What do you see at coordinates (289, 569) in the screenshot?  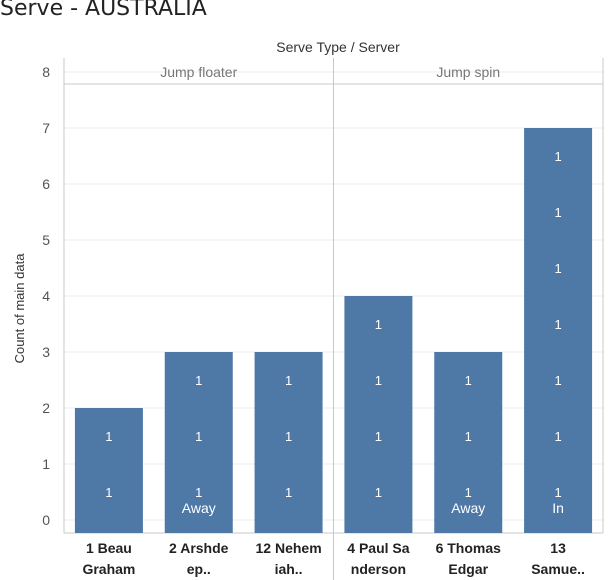 I see `x-tick-label: iah..` at bounding box center [289, 569].